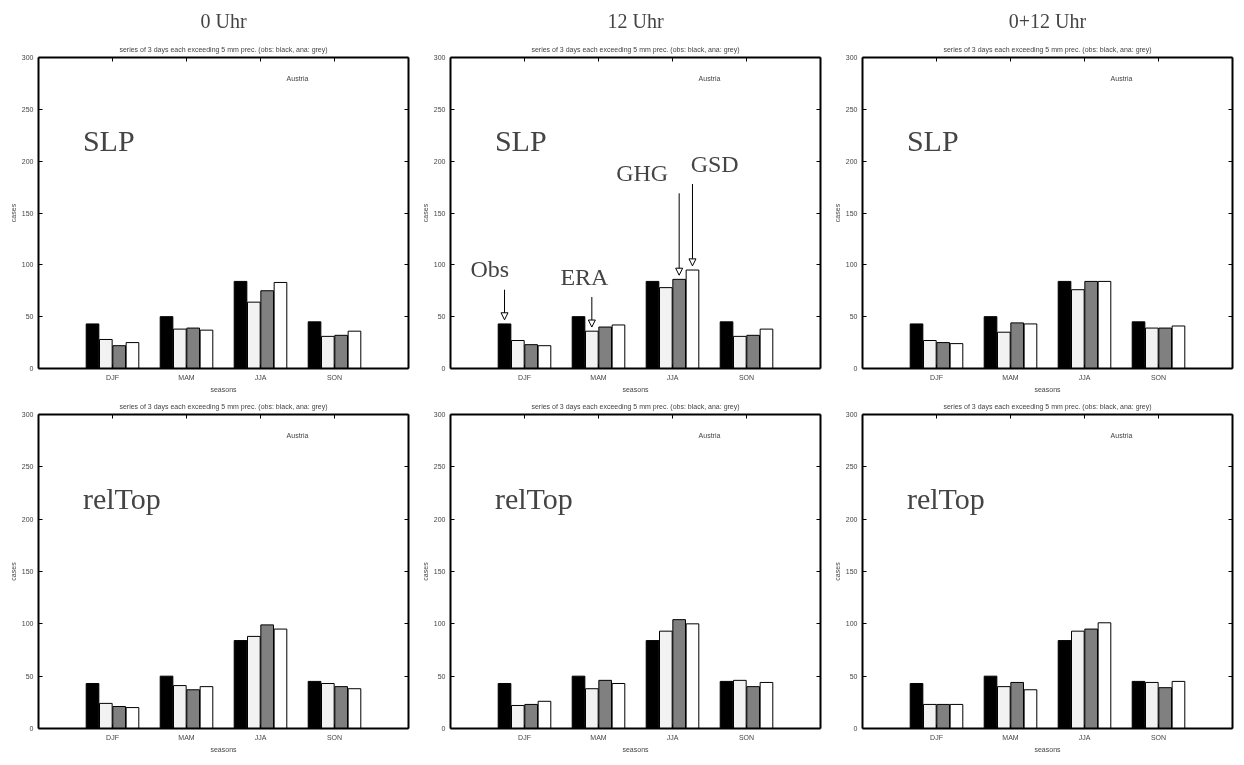  Describe the element at coordinates (585, 276) in the screenshot. I see `annotation: ERA` at that location.